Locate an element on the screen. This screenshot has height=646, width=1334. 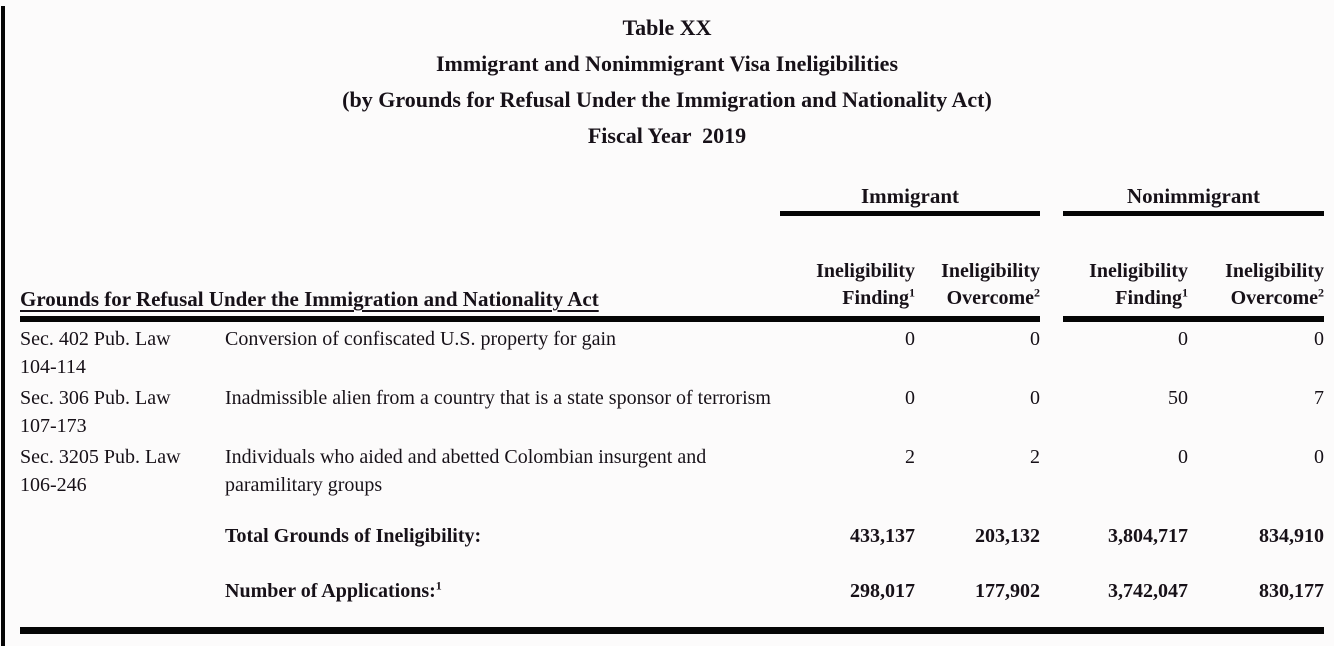
group-header-row: Immigrant Nonimmigrant is located at coordinates (672, 192).